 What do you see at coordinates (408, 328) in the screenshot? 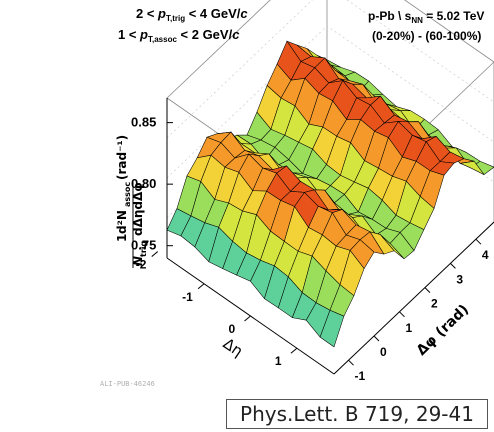
I see `phi-tick-label: 1` at bounding box center [408, 328].